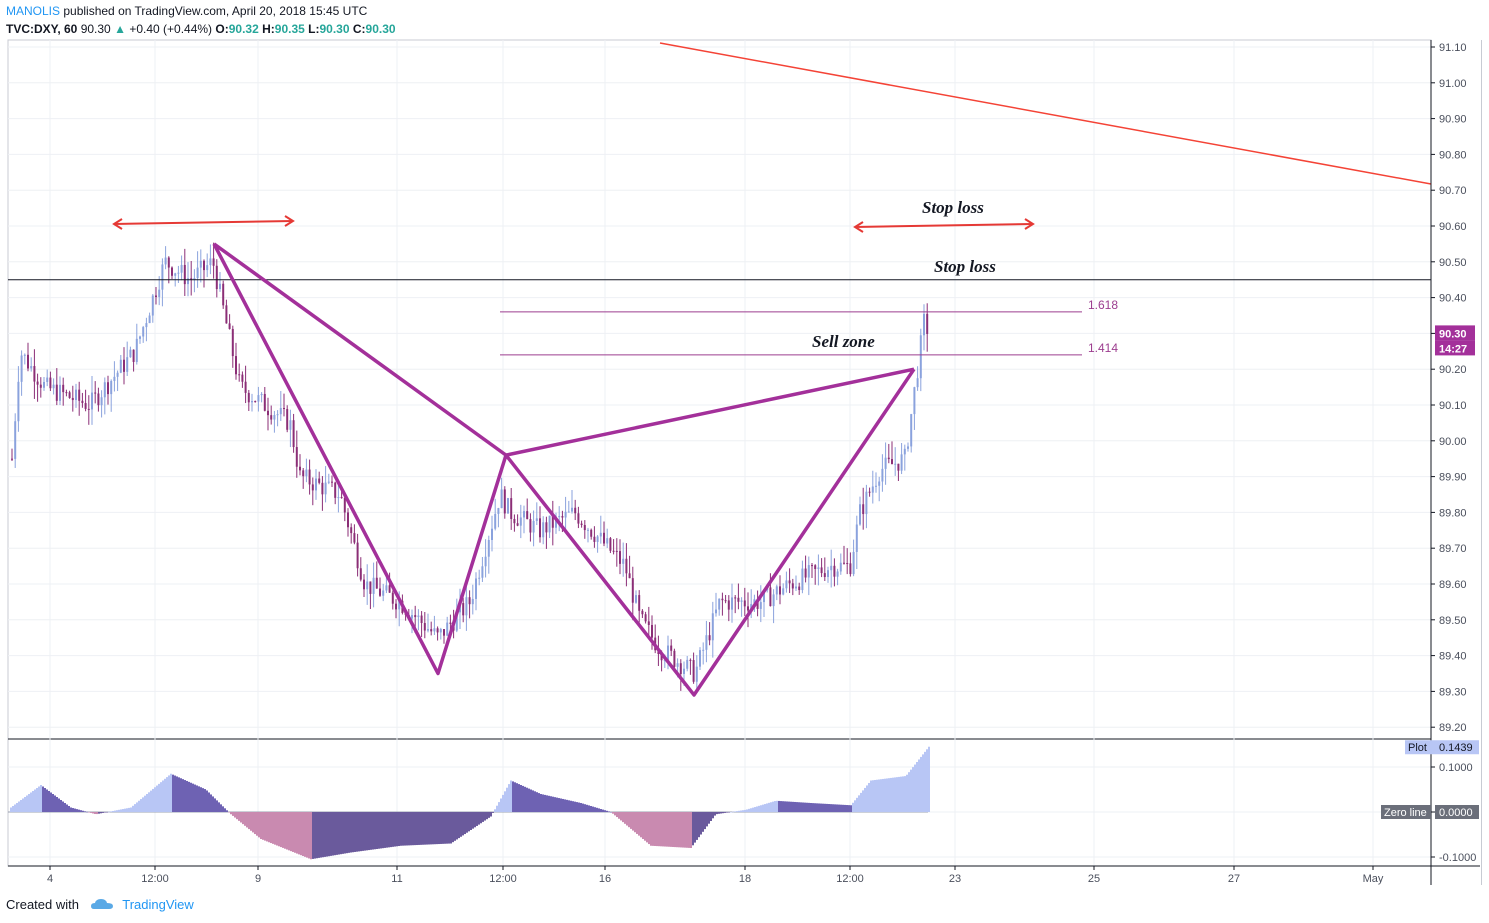  Describe the element at coordinates (1455, 333) in the screenshot. I see `last-price-badge` at that location.